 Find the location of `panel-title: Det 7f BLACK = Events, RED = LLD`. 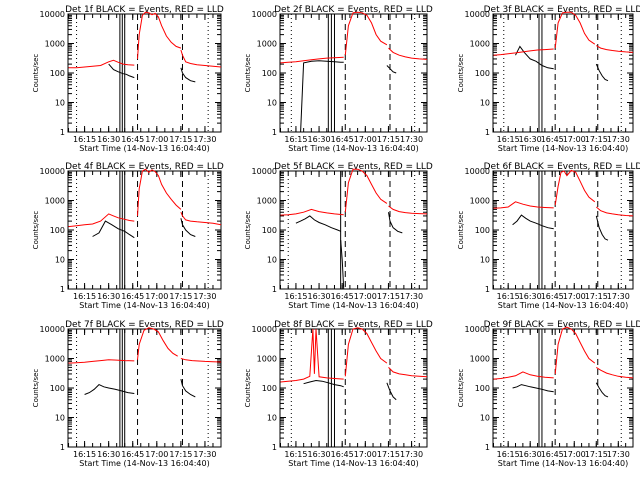

panel-title: Det 7f BLACK = Events, RED = LLD is located at coordinates (144, 325).